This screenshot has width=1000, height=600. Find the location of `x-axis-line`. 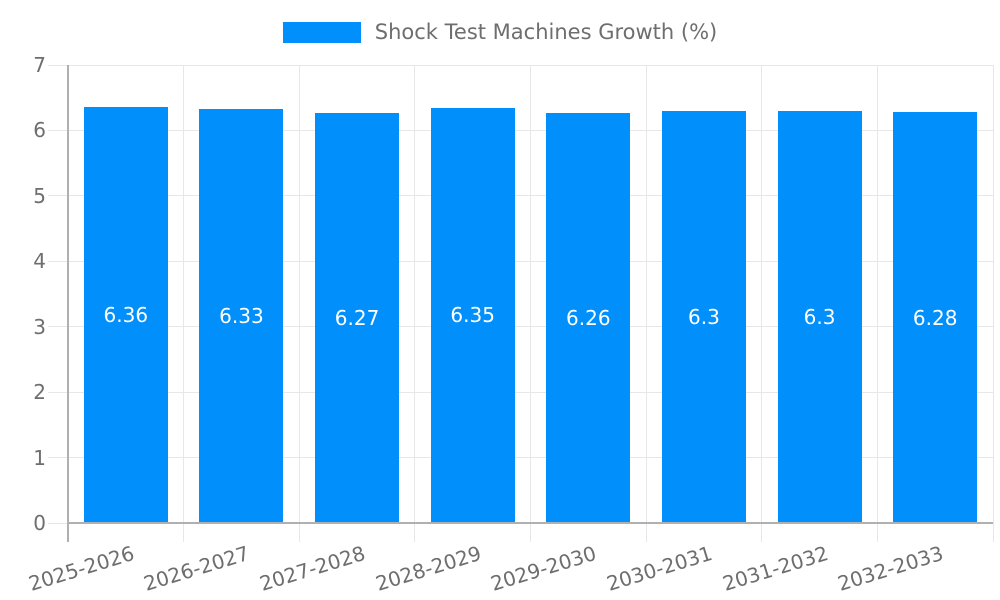

x-axis-line is located at coordinates (530, 523).